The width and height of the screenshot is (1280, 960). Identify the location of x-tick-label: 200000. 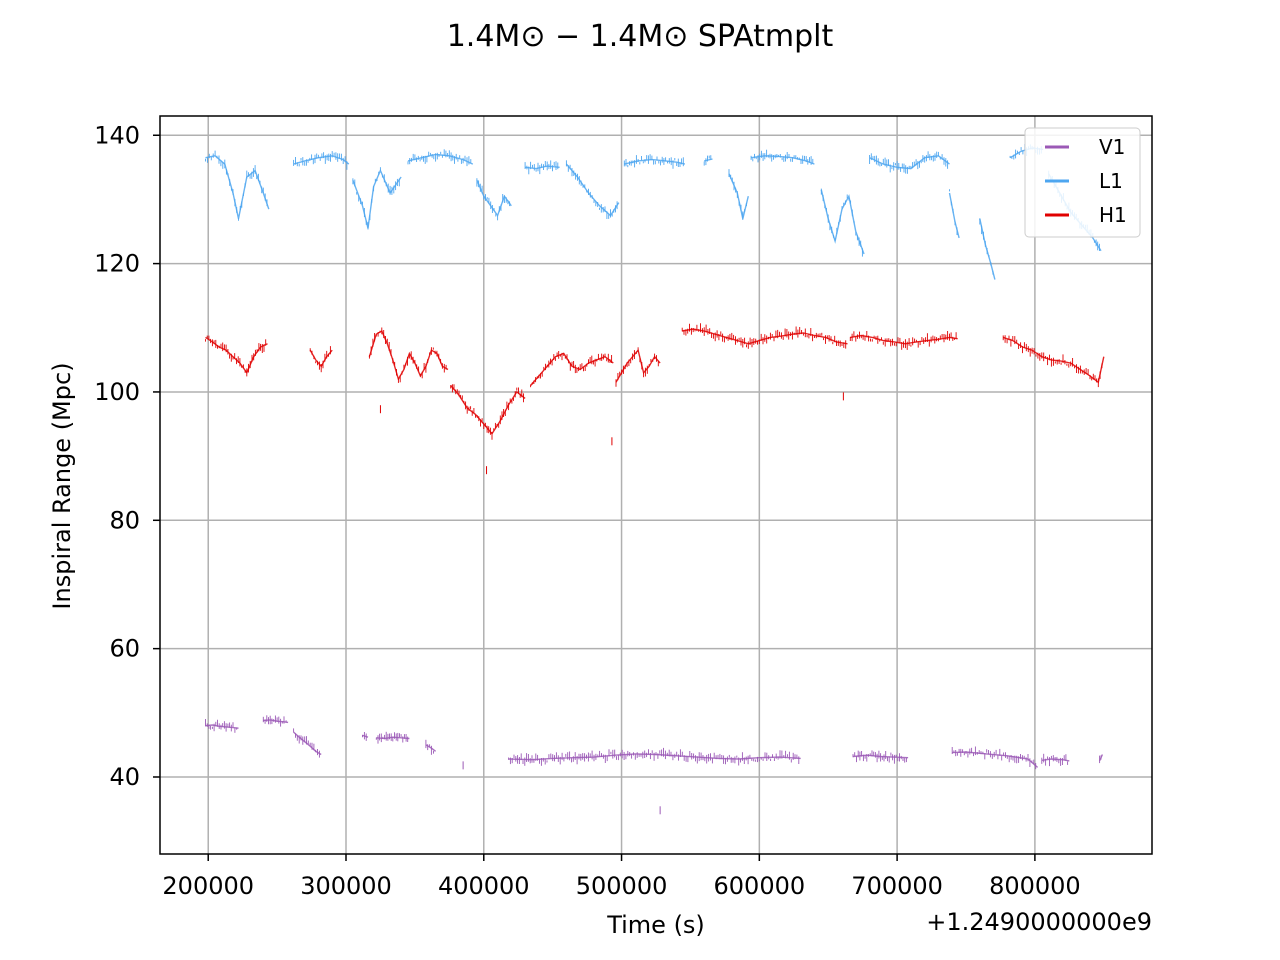
(208, 886).